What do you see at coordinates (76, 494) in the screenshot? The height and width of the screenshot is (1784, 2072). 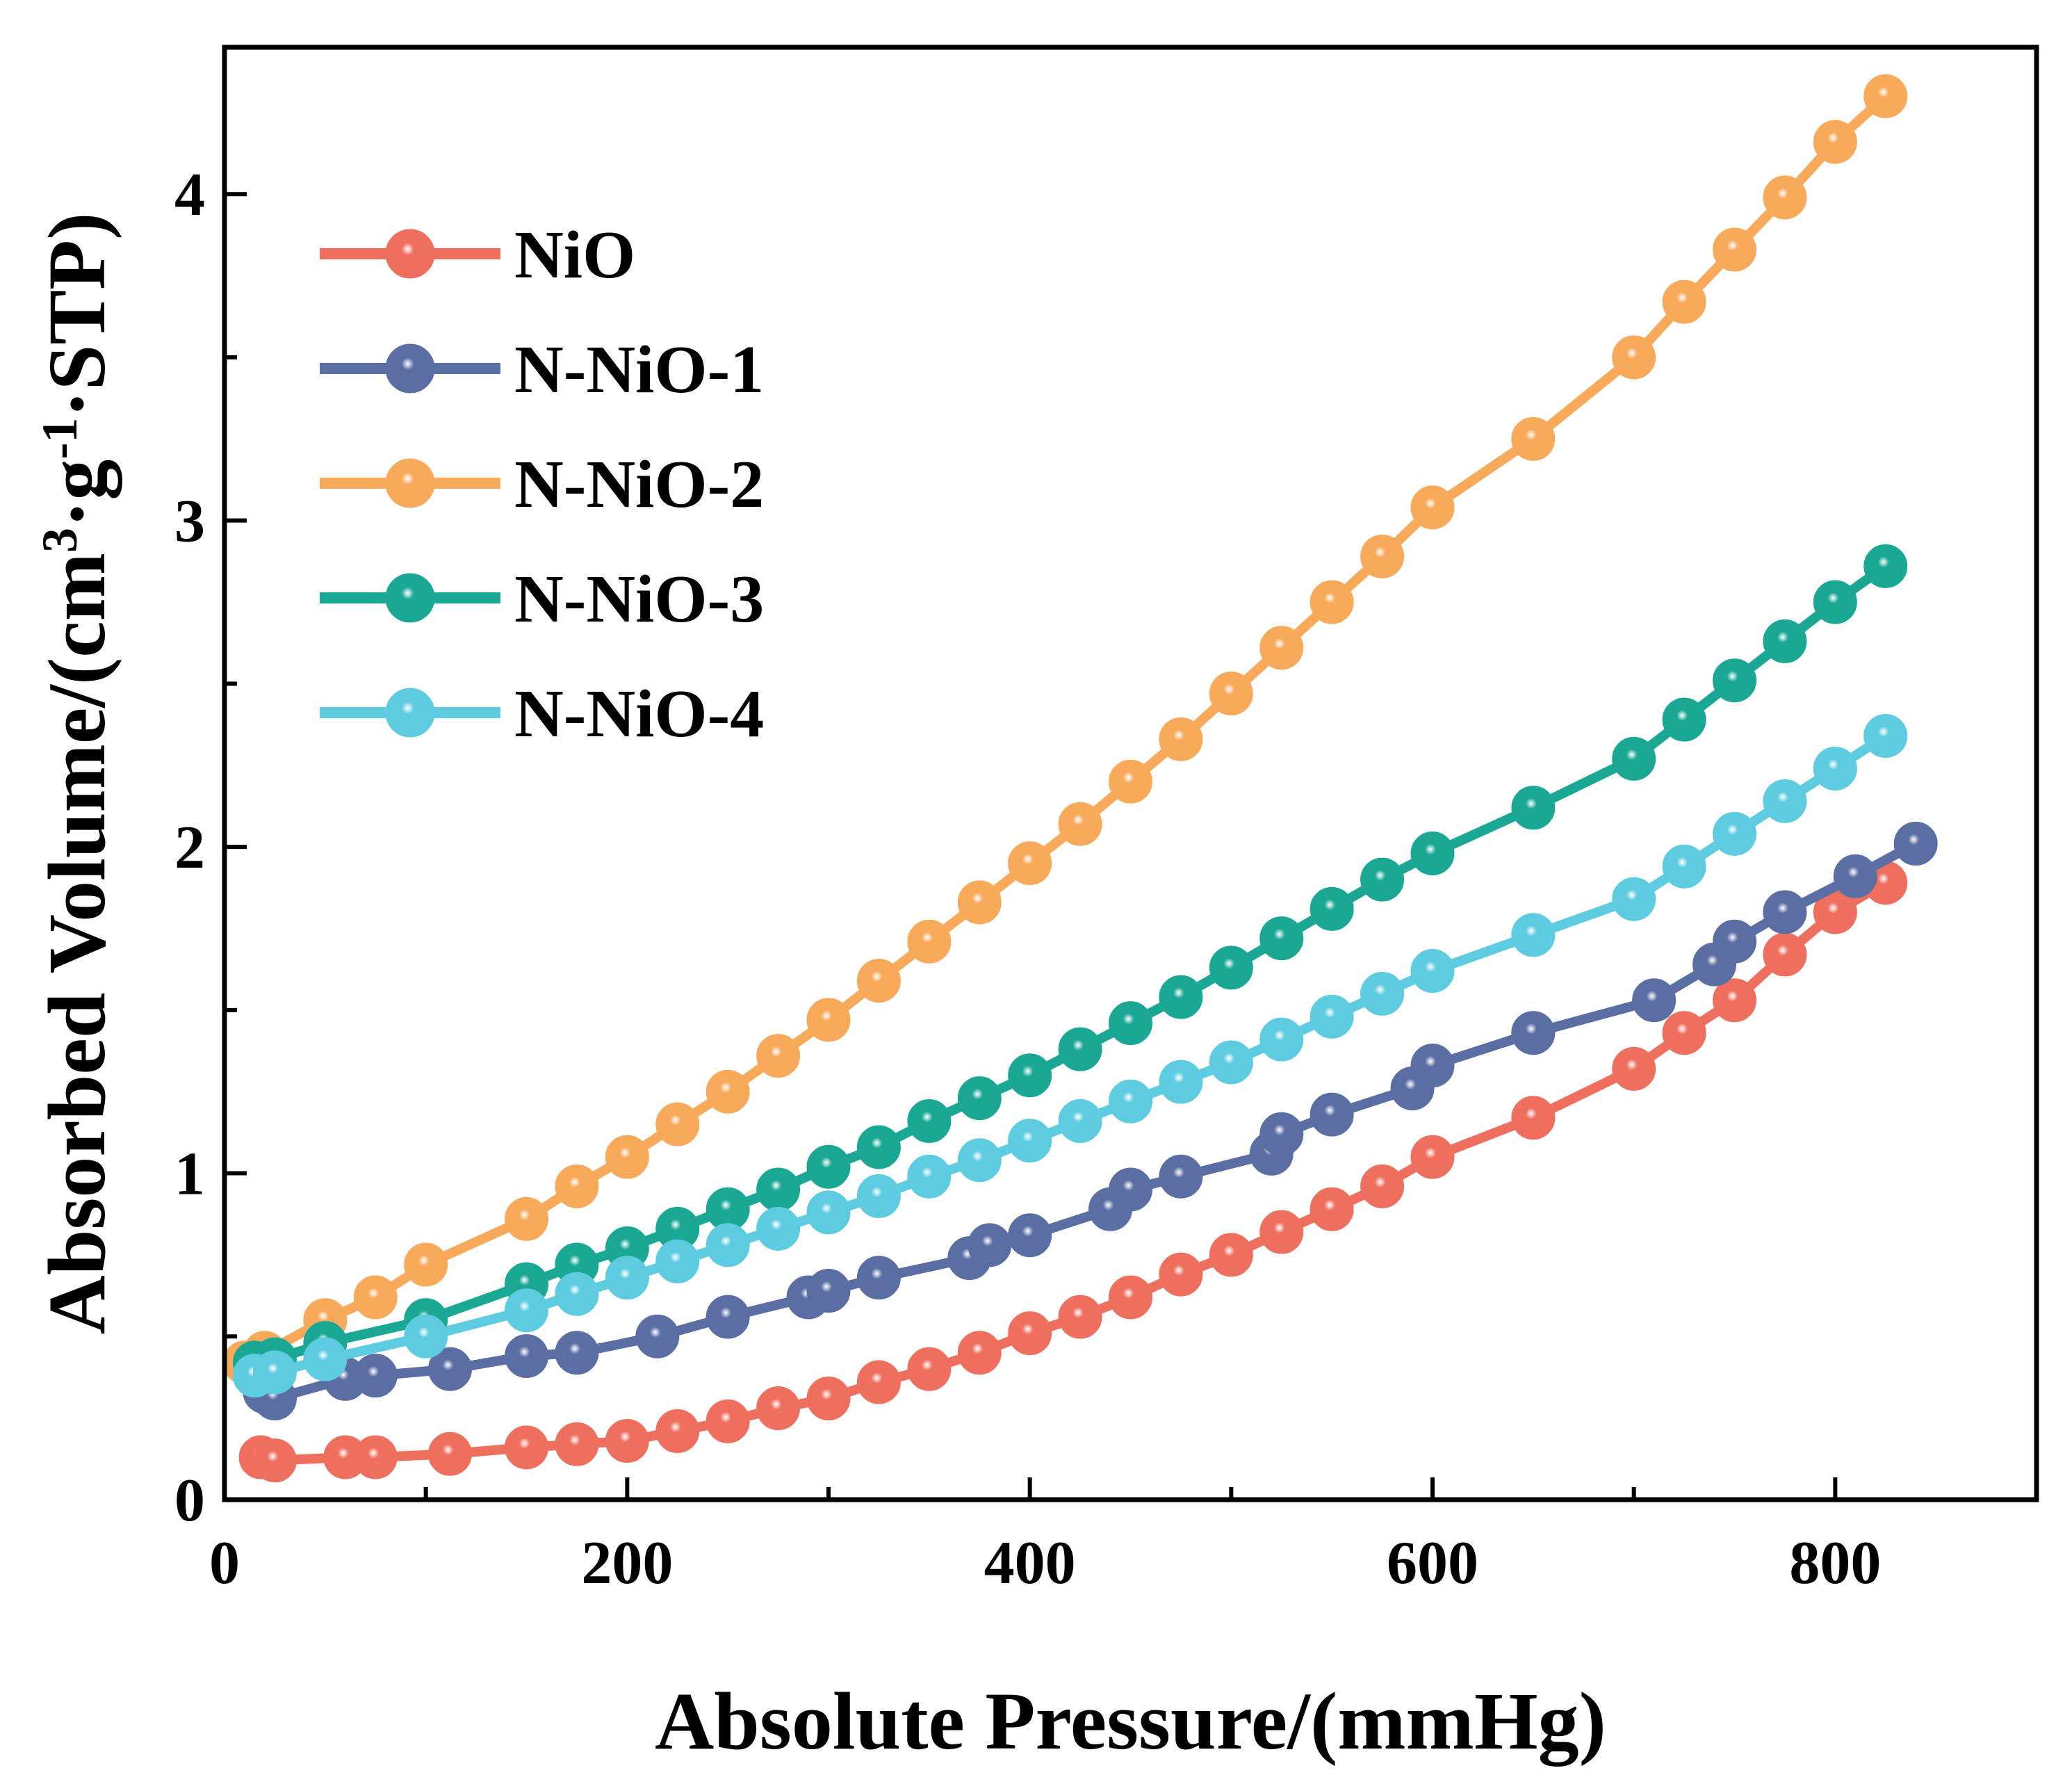 I see `y-axis-title-mid: ·g` at bounding box center [76, 494].